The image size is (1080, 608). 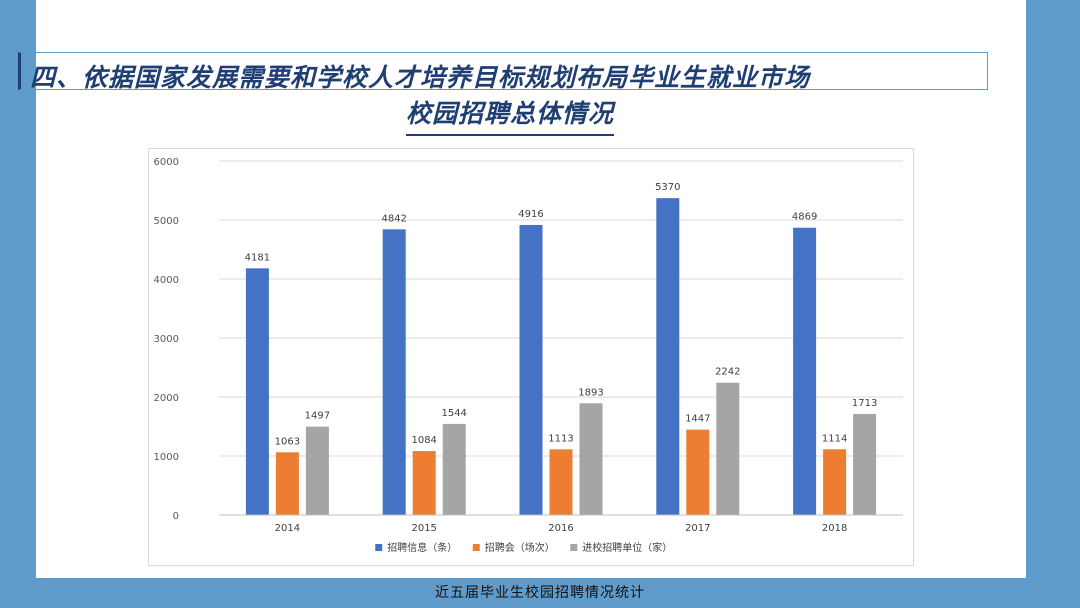 I want to click on page-subtitle: 校园招聘总体情况, so click(x=510, y=115).